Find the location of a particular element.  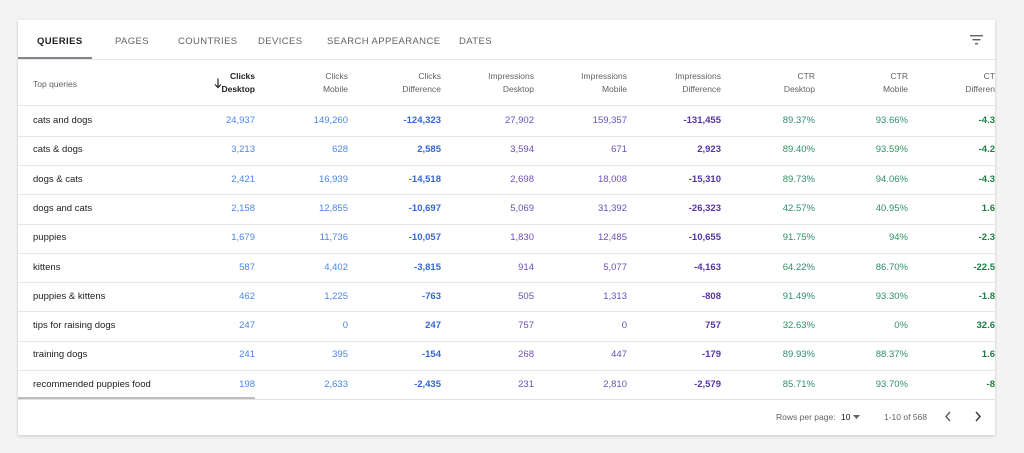

cell: 159,357 is located at coordinates (609, 120).